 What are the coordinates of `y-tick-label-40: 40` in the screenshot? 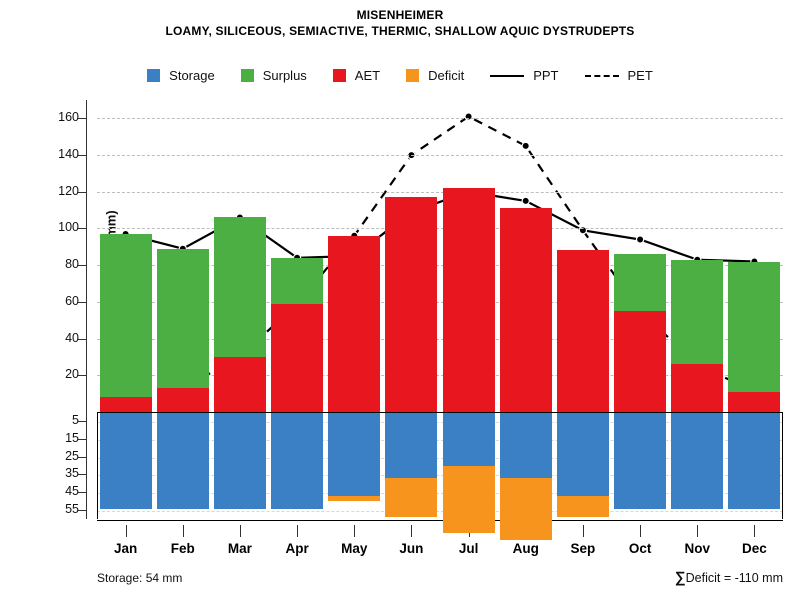 It's located at (72, 337).